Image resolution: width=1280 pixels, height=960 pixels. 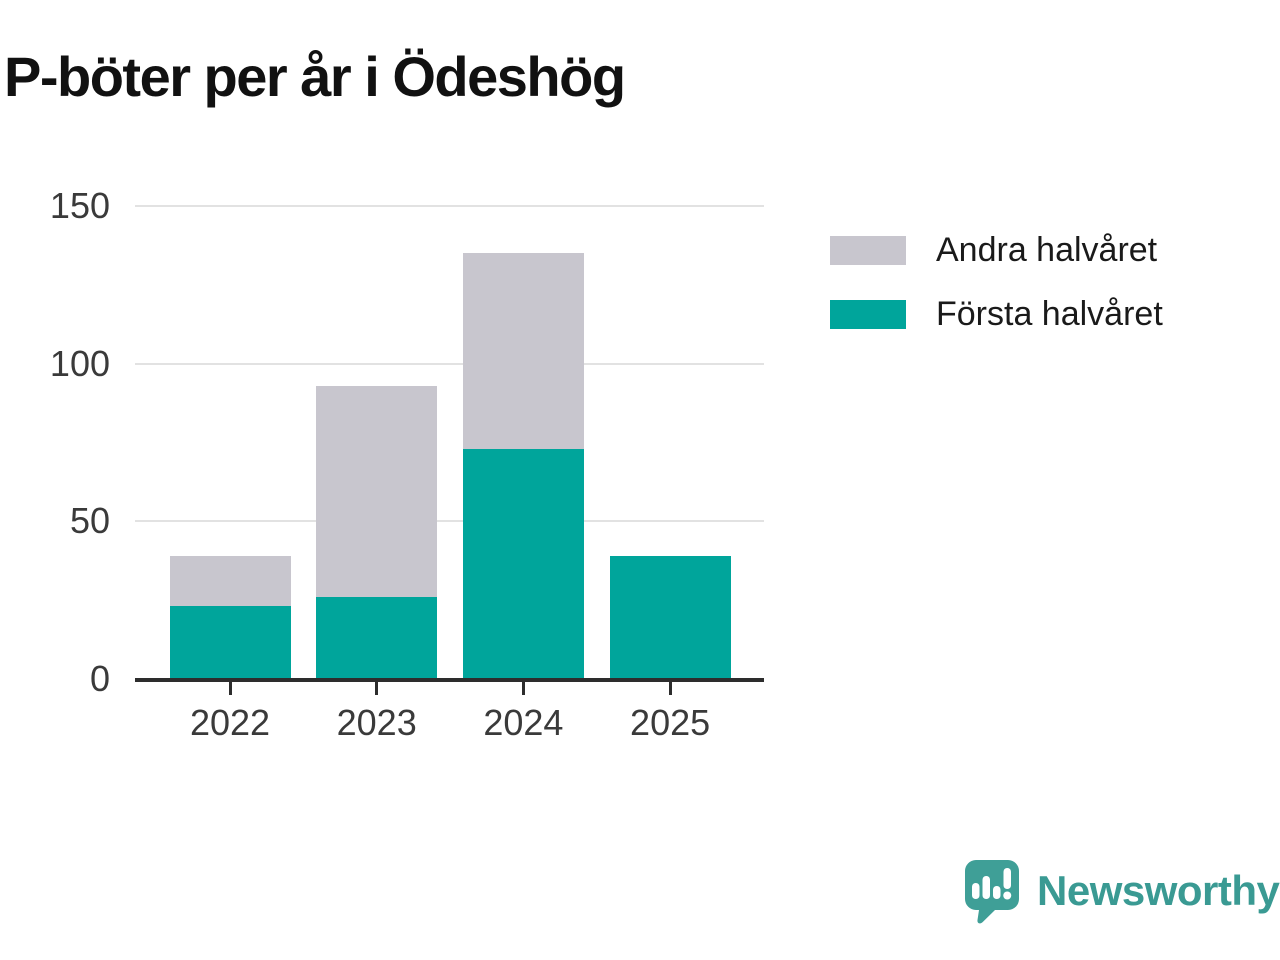 What do you see at coordinates (1158, 890) in the screenshot?
I see `newsworthy-logo-text: Newsworthy` at bounding box center [1158, 890].